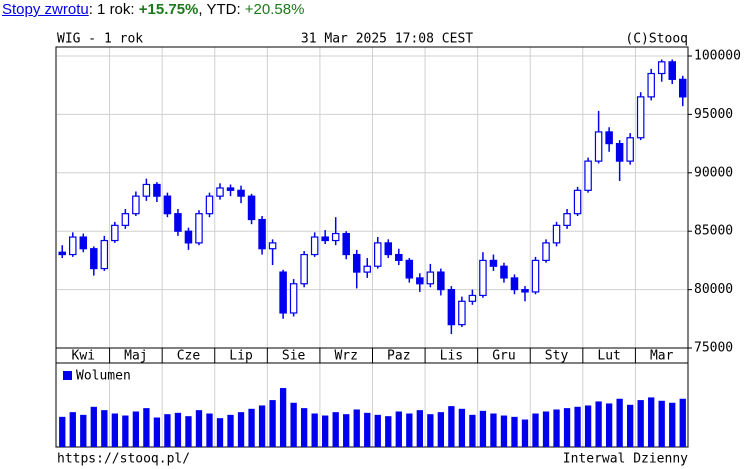 The width and height of the screenshot is (749, 469). I want to click on y-tick-label: 85000, so click(713, 231).